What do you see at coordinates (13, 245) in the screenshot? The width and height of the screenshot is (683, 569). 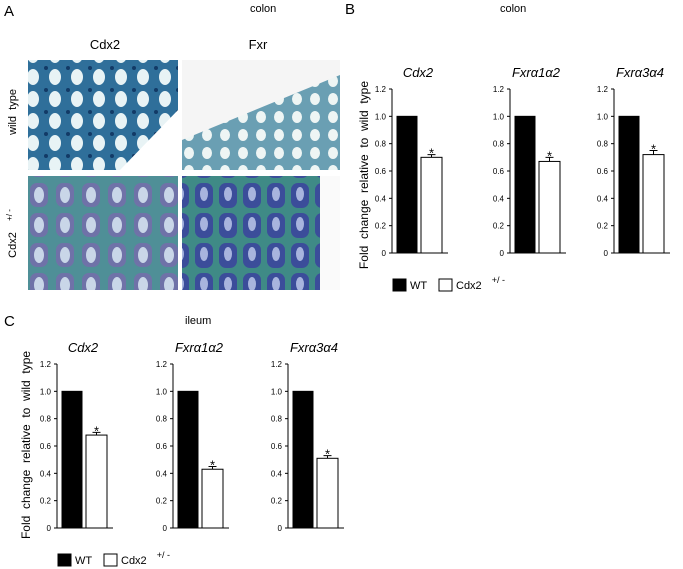 I see `row-label: Cdx2` at bounding box center [13, 245].